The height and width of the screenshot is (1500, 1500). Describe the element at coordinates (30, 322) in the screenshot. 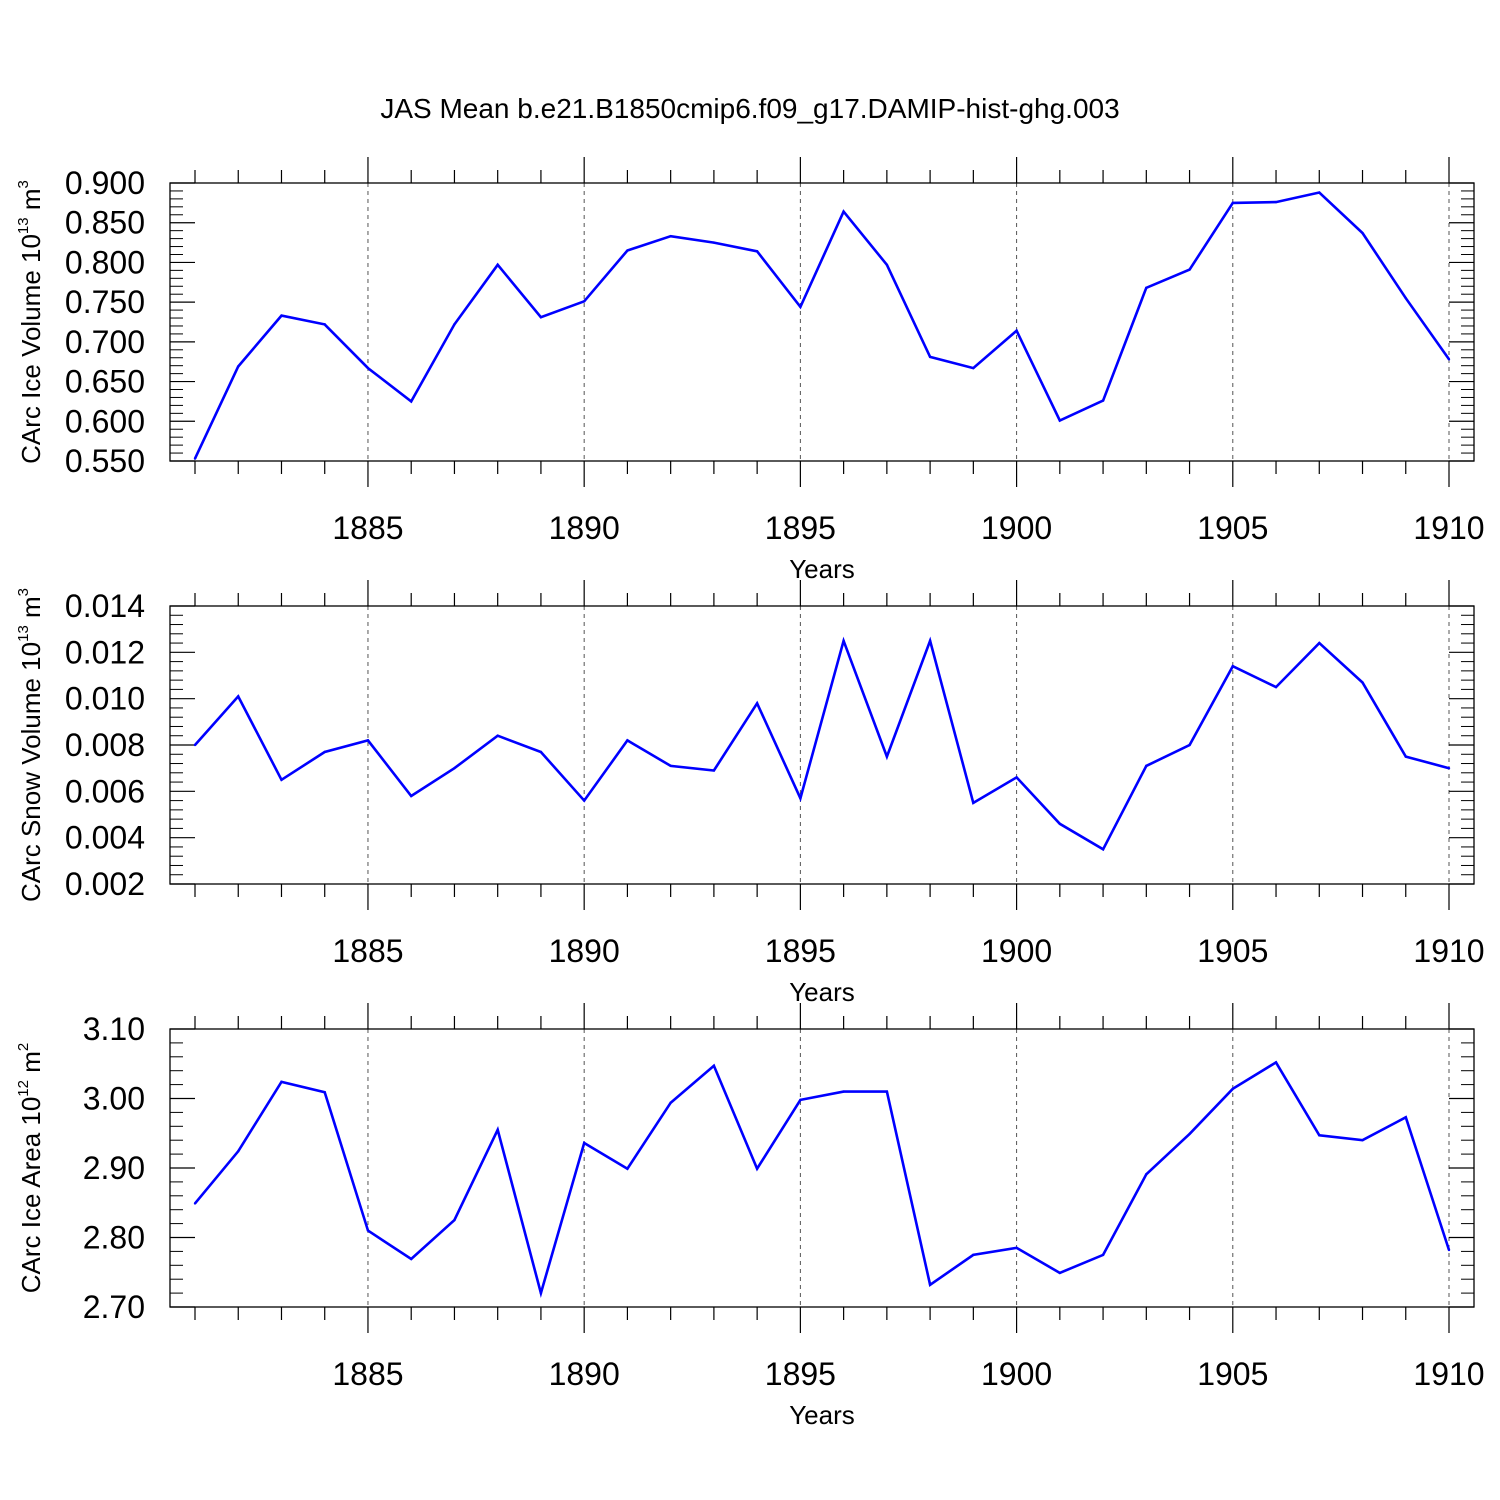

I see `y-axis-title: CArc Ice Volume 1013 m3` at that location.